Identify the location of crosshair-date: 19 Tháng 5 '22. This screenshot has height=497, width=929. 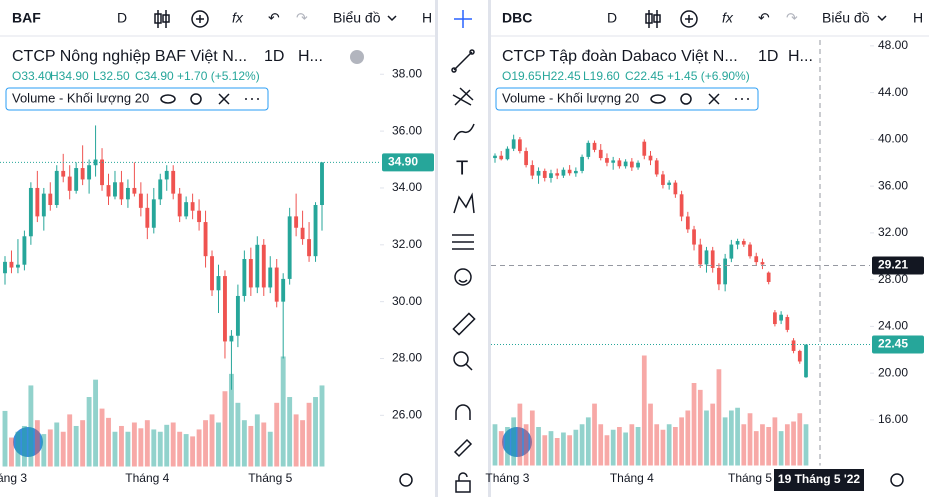
(819, 479).